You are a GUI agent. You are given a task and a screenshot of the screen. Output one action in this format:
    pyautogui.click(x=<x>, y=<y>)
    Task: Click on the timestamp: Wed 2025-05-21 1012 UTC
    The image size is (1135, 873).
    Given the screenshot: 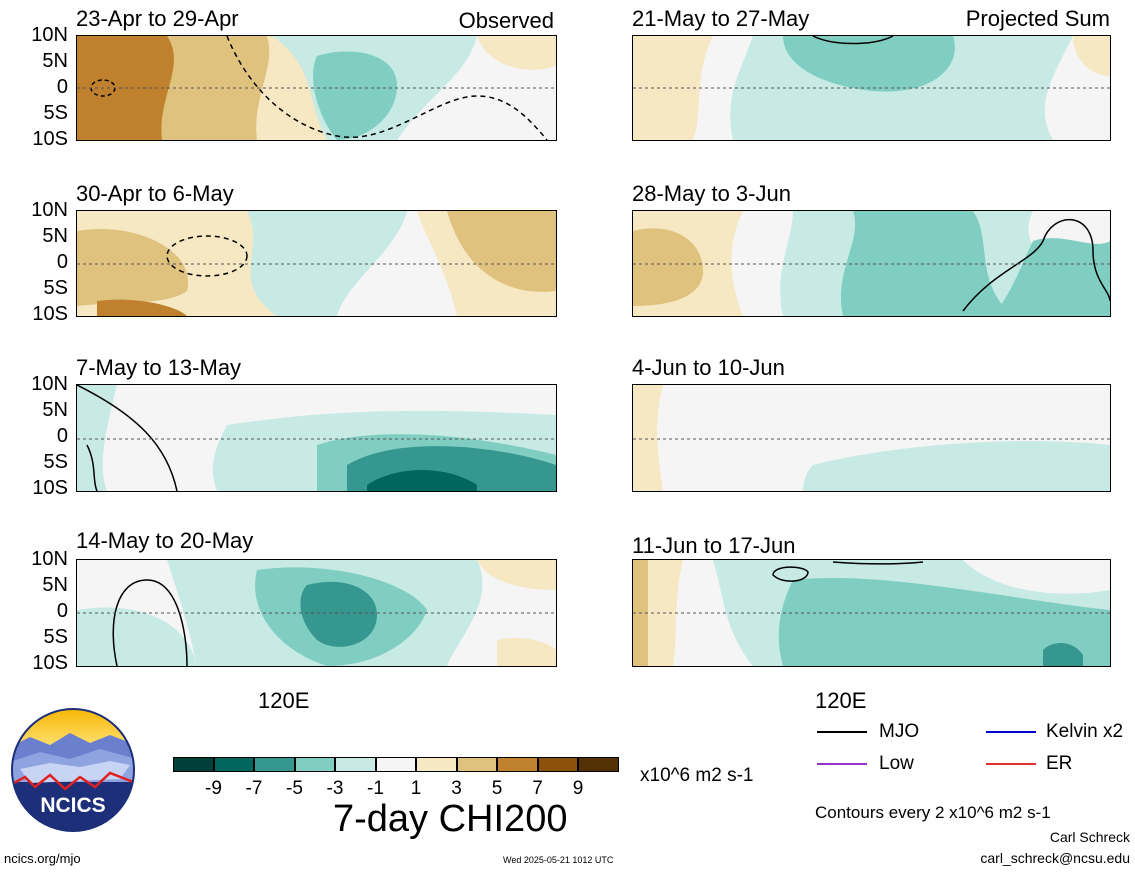 What is the action you would take?
    pyautogui.click(x=558, y=860)
    